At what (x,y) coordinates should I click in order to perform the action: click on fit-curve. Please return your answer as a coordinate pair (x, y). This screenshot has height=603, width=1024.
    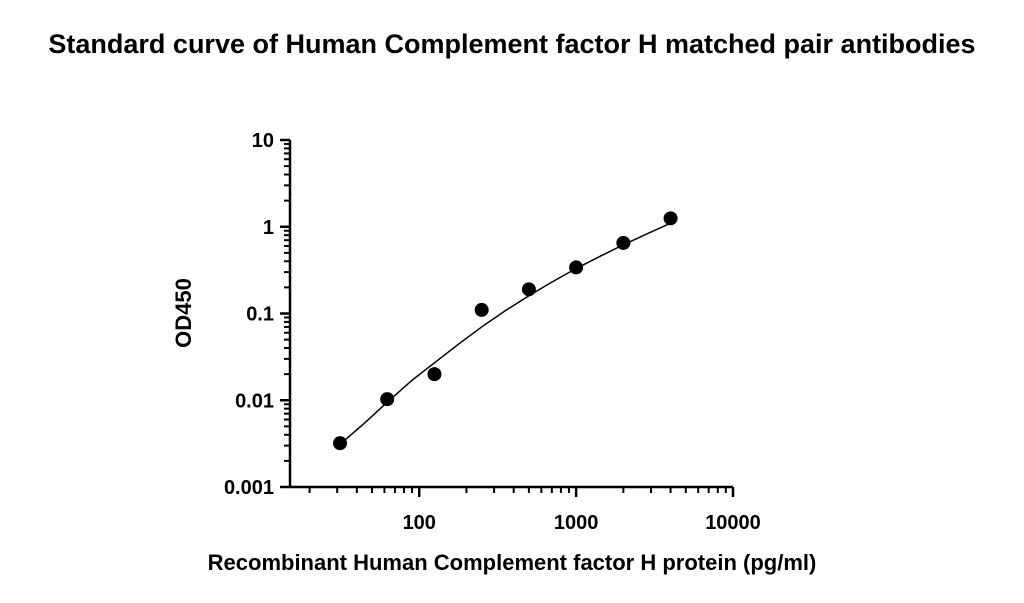
    Looking at the image, I should click on (505, 333).